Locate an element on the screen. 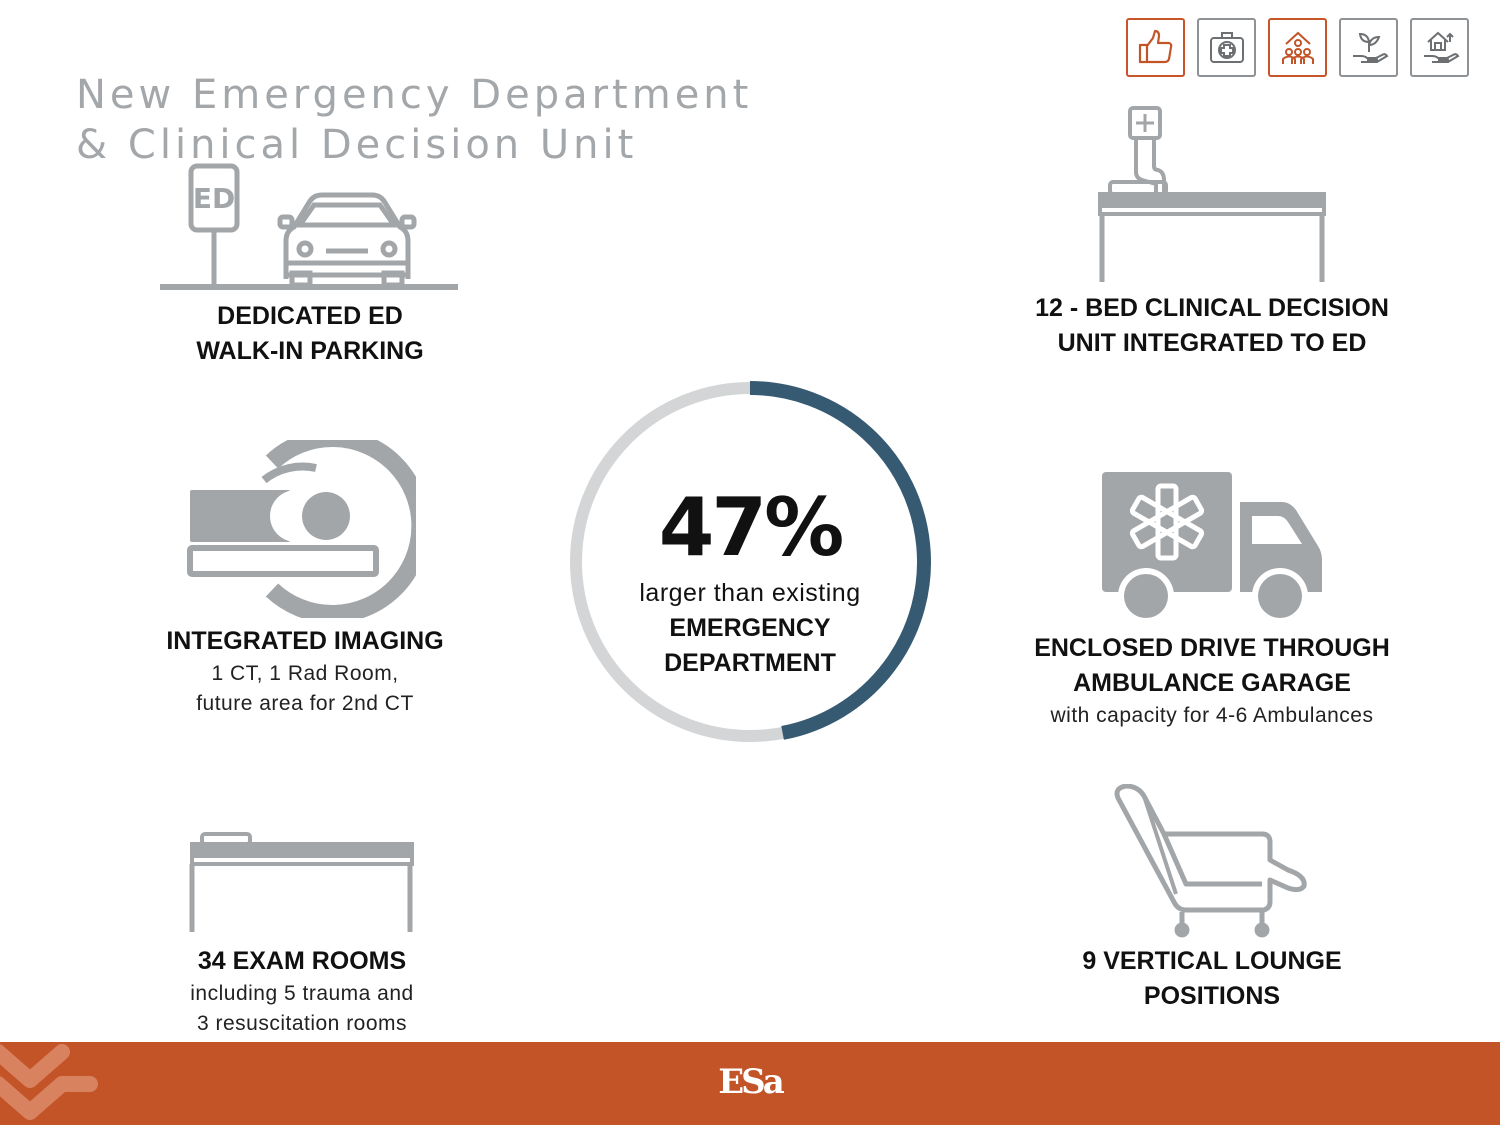  garage-label-line-2: AMBULANCE GARAGE is located at coordinates (1212, 683).